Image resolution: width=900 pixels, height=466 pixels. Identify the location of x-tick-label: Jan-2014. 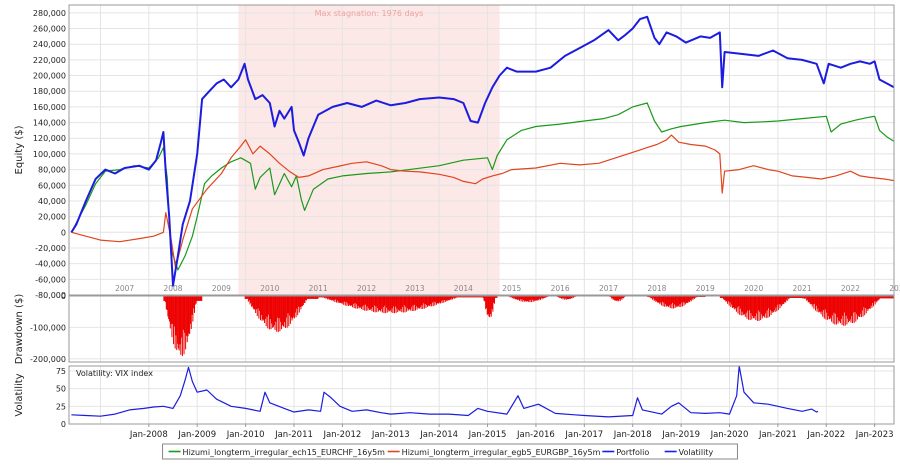
(438, 435).